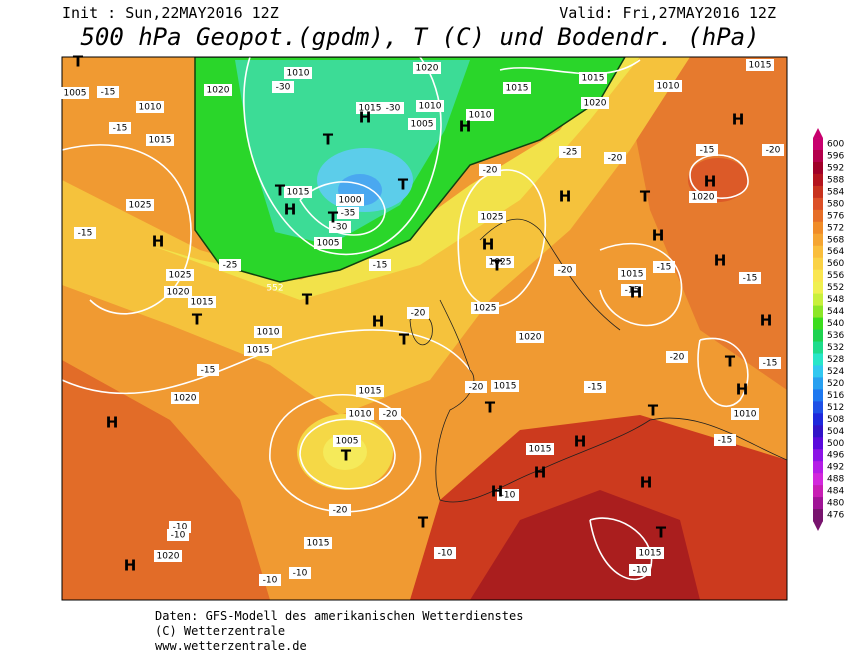 The width and height of the screenshot is (850, 657). Describe the element at coordinates (835, 324) in the screenshot. I see `colorbar-label: 540` at that location.